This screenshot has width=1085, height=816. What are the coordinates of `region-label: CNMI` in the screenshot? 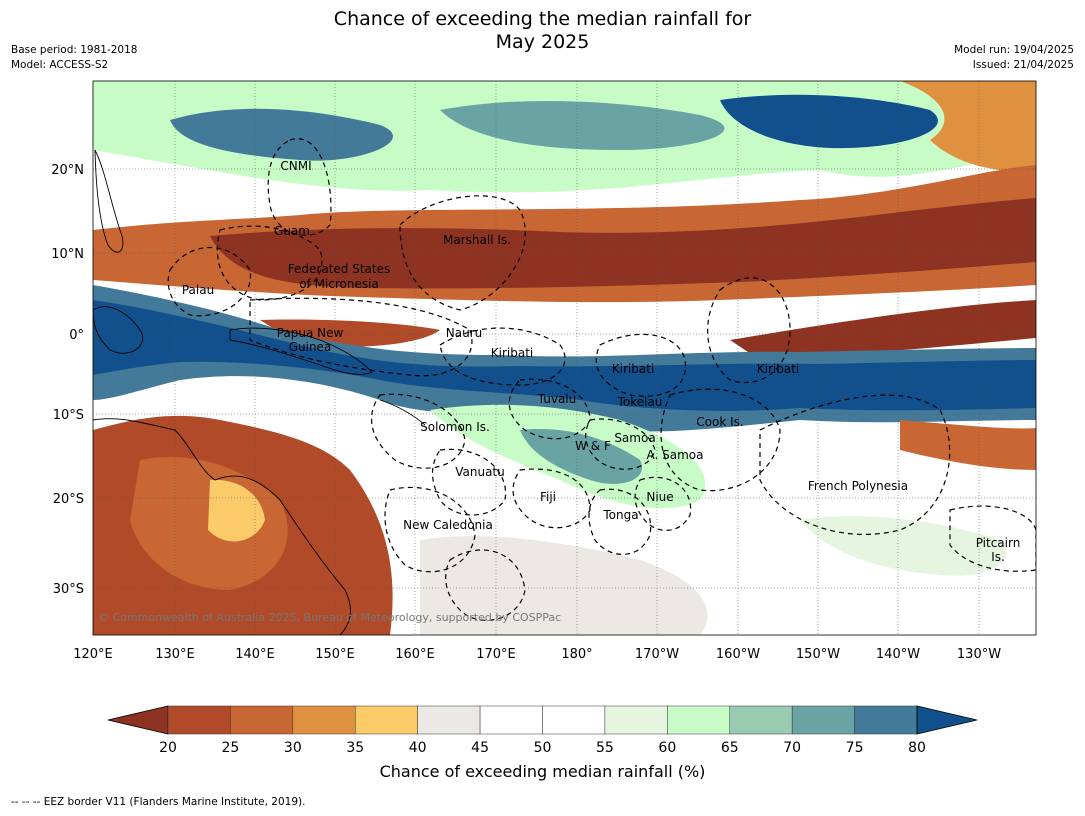 It's located at (295, 166).